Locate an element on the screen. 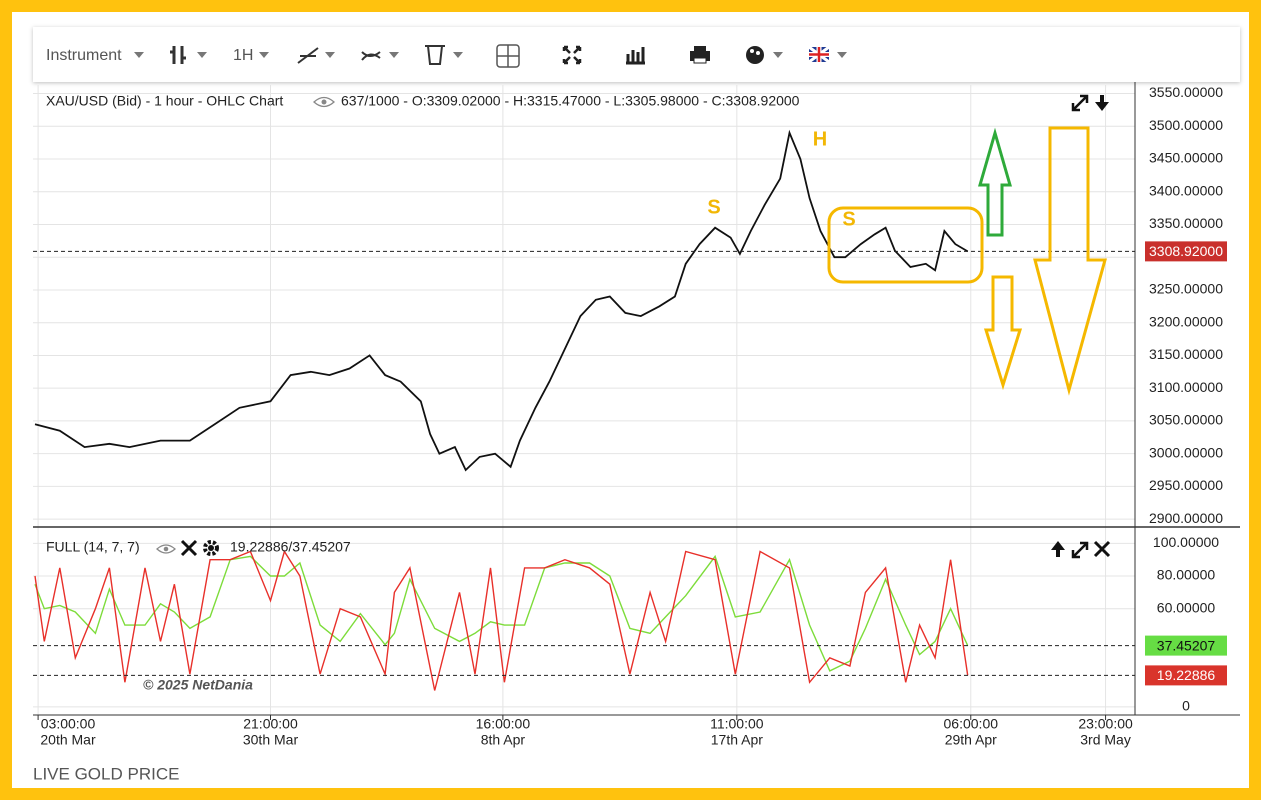 The image size is (1261, 800). fullscreen-button is located at coordinates (572, 55).